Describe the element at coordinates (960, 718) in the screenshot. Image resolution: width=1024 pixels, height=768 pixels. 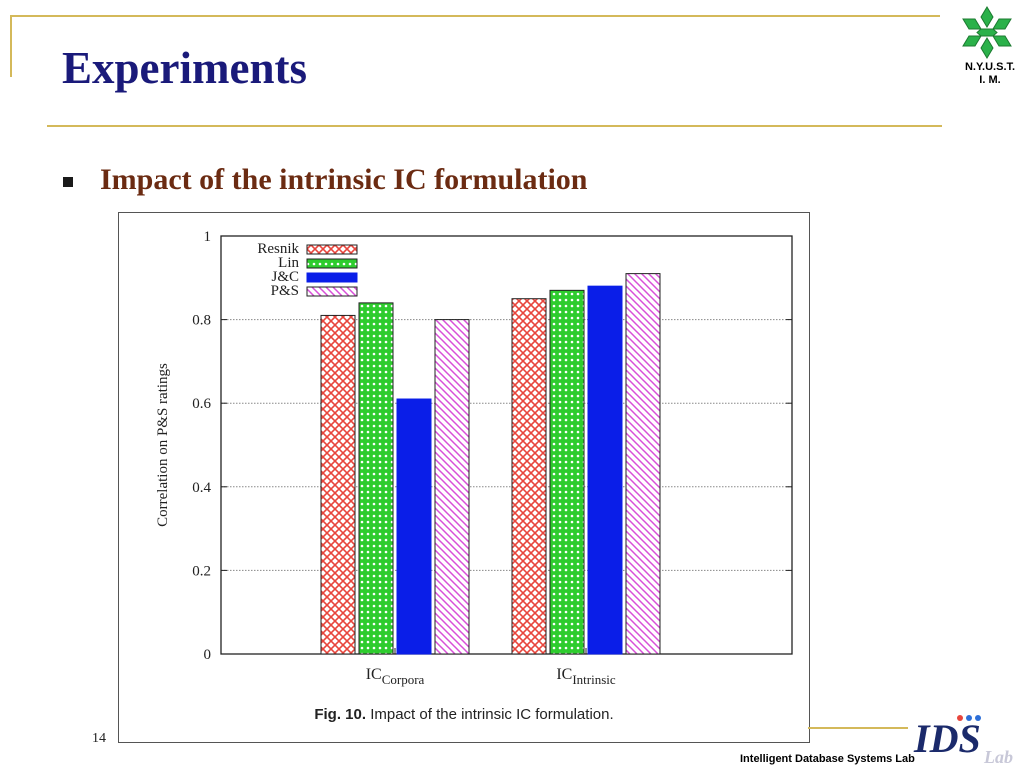
I see `lab-logo-dot-red` at that location.